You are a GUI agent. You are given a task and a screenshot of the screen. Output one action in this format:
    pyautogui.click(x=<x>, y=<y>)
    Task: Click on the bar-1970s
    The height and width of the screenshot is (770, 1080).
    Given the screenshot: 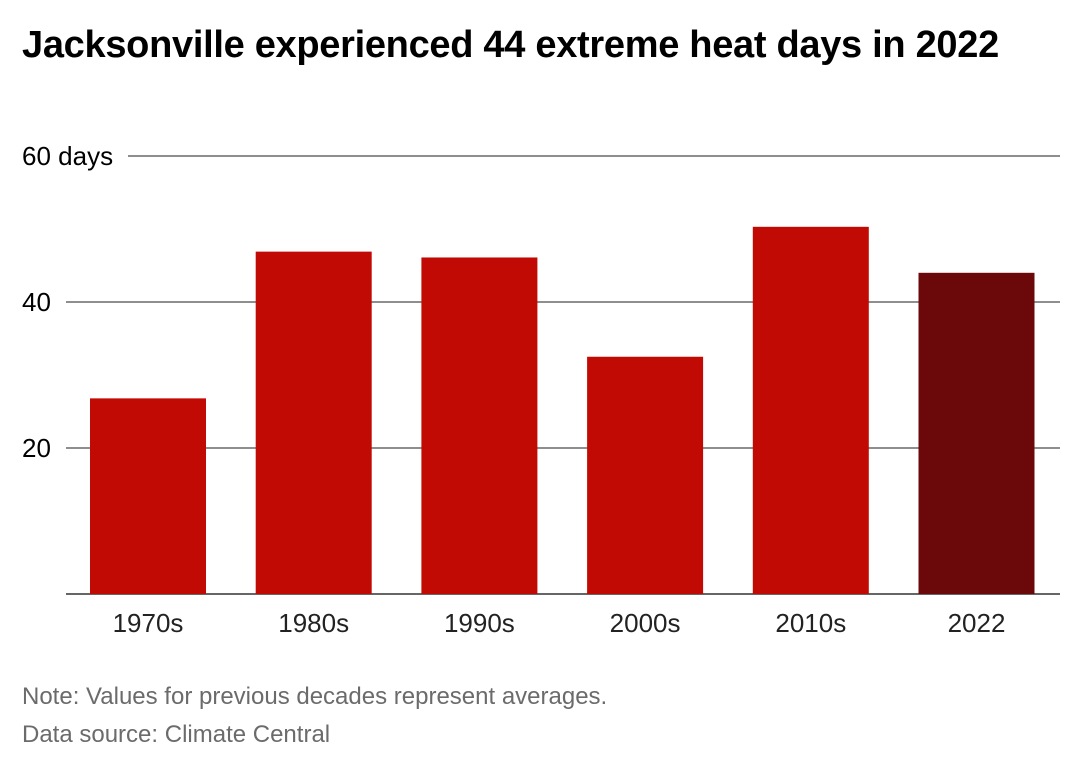 What is the action you would take?
    pyautogui.click(x=148, y=496)
    